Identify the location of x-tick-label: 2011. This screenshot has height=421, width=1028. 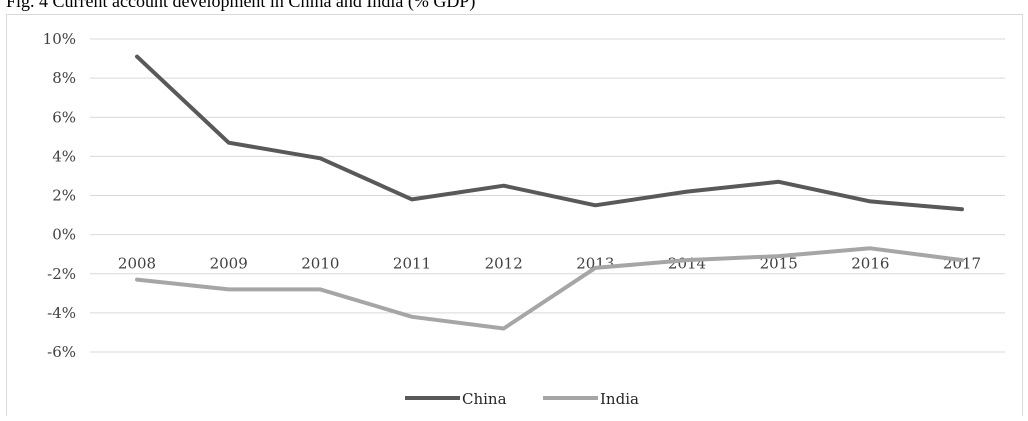
(412, 264).